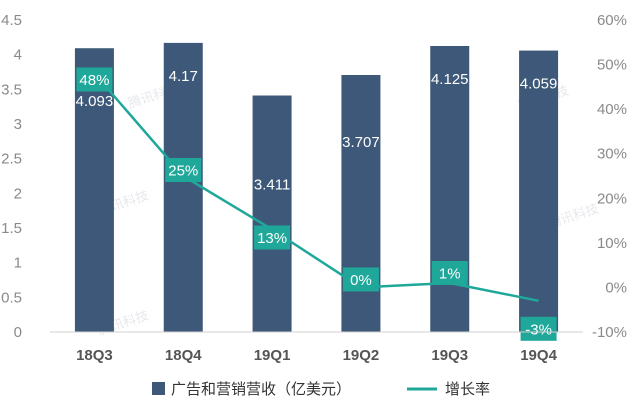 The width and height of the screenshot is (641, 407). What do you see at coordinates (11, 297) in the screenshot?
I see `left-axis-tick-label: 0.5` at bounding box center [11, 297].